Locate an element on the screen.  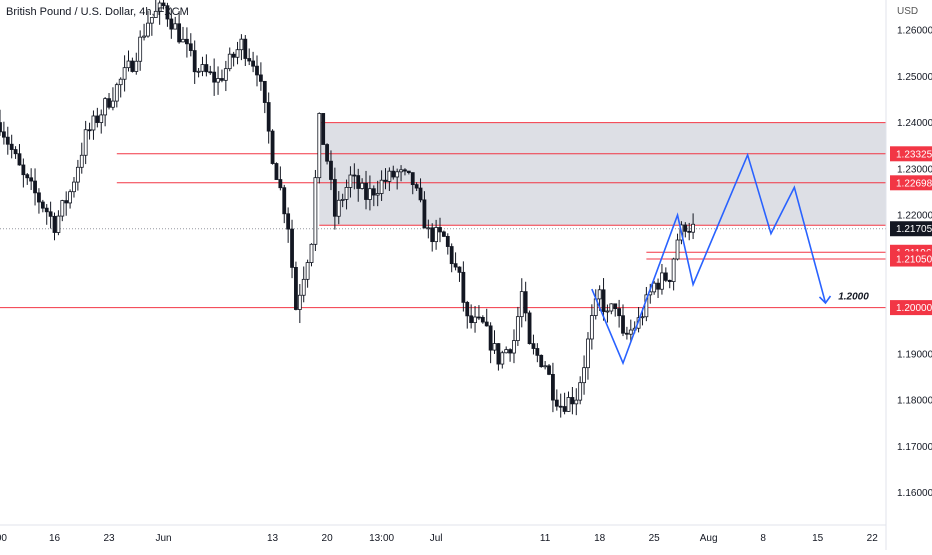
target-annotation: 1.2000 is located at coordinates (853, 297).